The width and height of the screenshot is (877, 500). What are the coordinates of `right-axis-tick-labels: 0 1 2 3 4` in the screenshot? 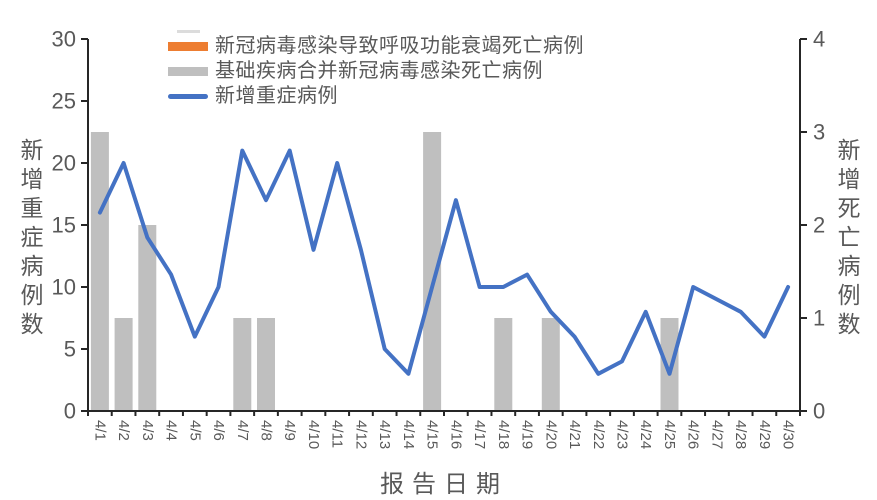 It's located at (819, 225).